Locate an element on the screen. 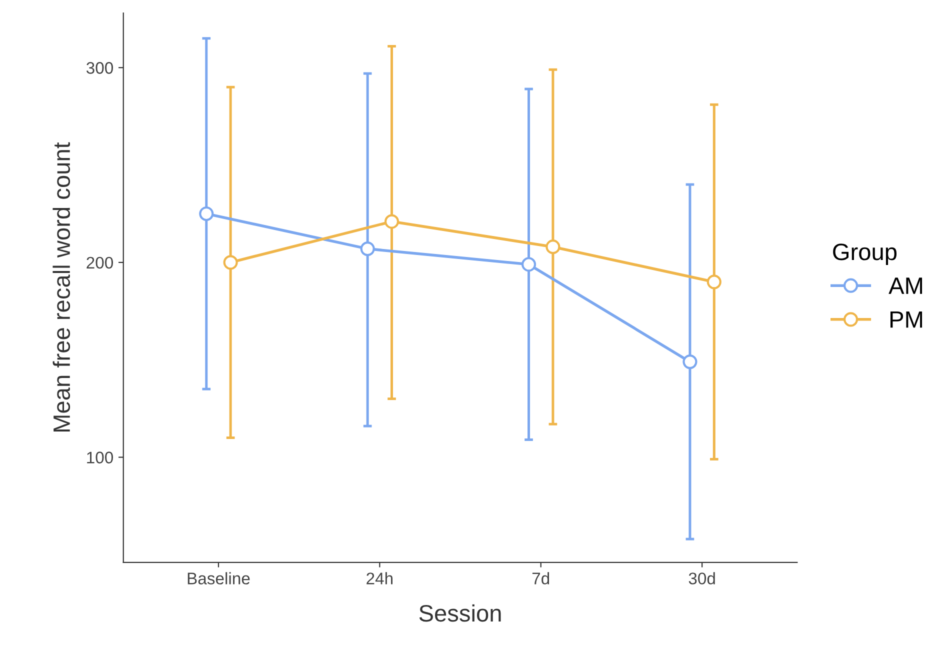 Image resolution: width=949 pixels, height=654 pixels. x-tick-label: Baseline is located at coordinates (219, 578).